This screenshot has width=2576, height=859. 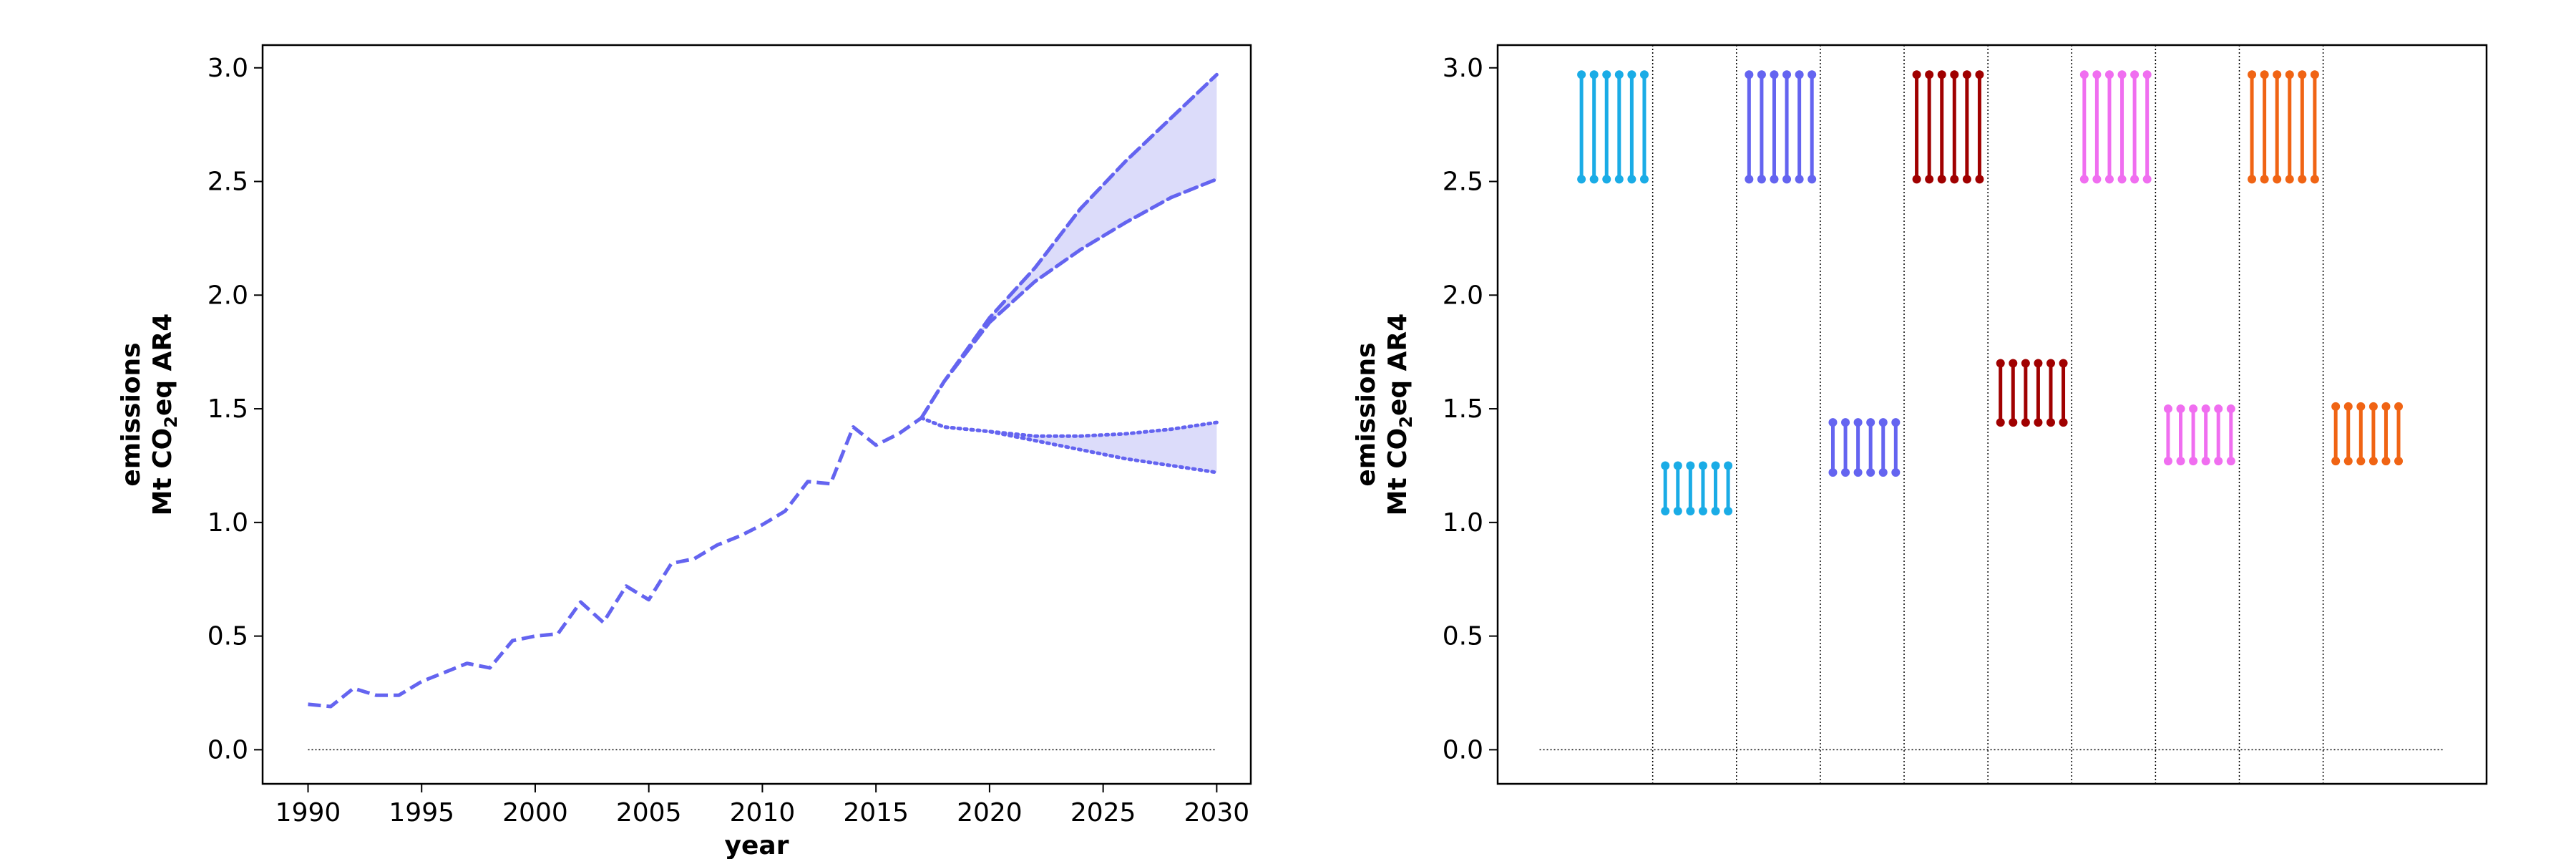 I want to click on projection-line-dotted, so click(x=1069, y=445).